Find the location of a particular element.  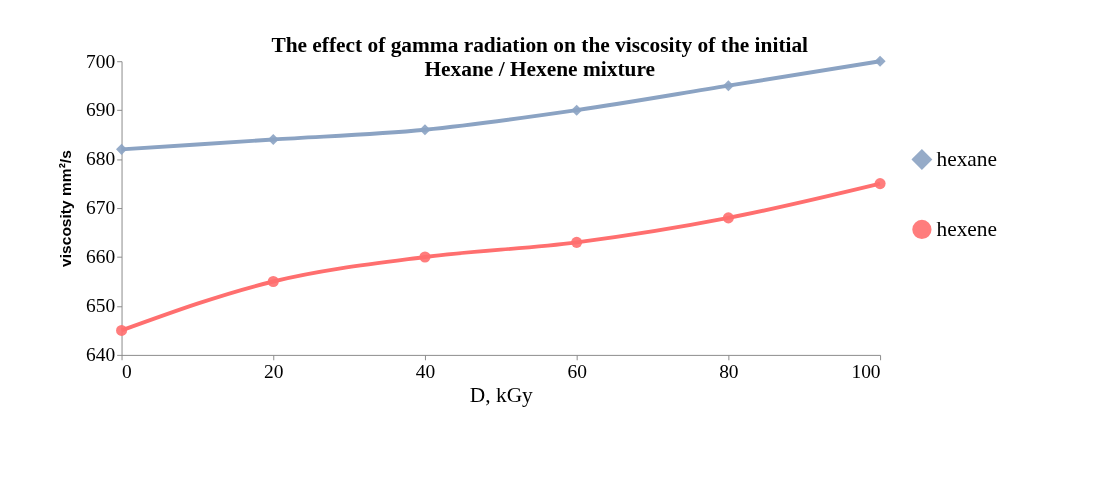

x-tick-label: 100 is located at coordinates (866, 371).